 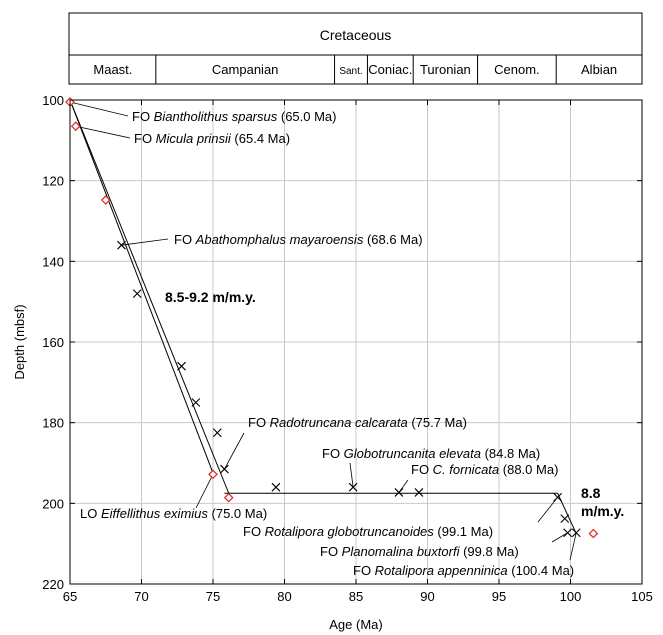 What do you see at coordinates (212, 138) in the screenshot?
I see `annotation-label: FO Micula prinsii (65.4 Ma)` at bounding box center [212, 138].